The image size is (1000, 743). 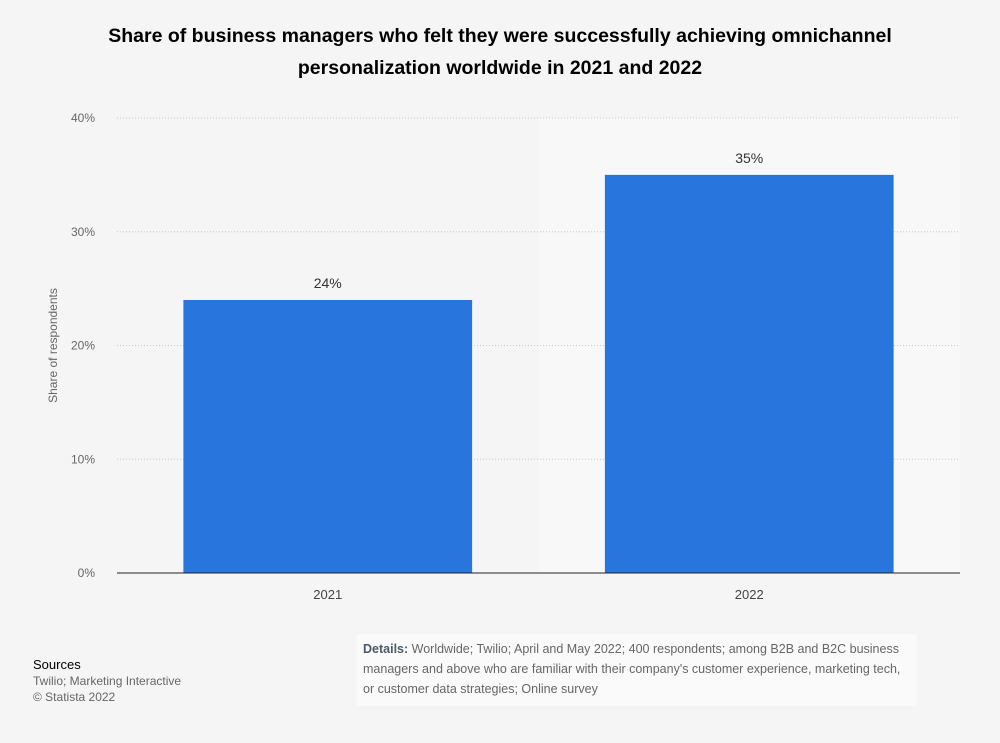 What do you see at coordinates (87, 573) in the screenshot?
I see `y-tick-label: 0%` at bounding box center [87, 573].